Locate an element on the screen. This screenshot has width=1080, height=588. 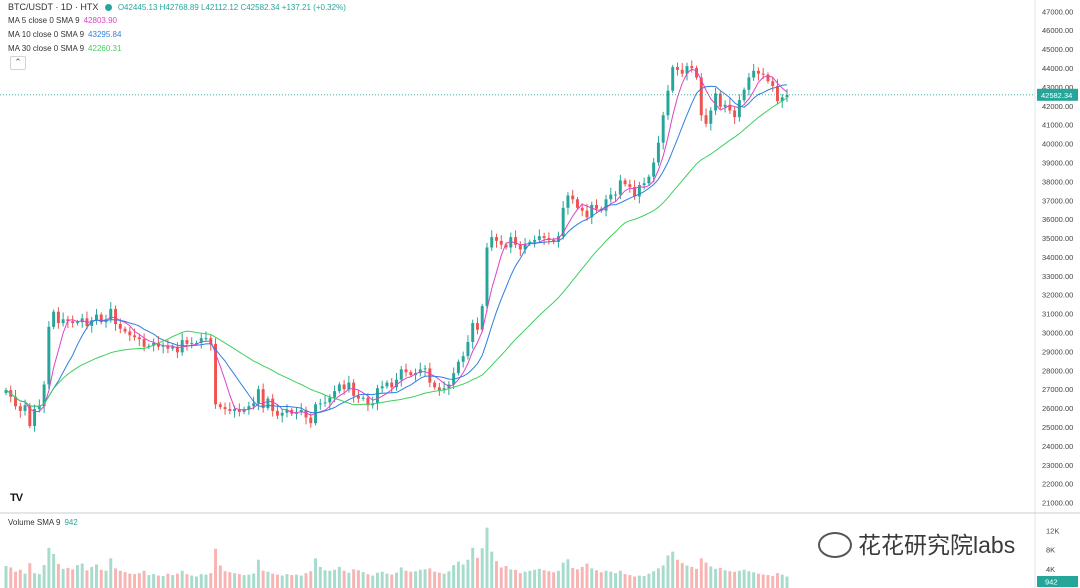
volume-legend: Volume SMA 9 942 is located at coordinates (43, 522).